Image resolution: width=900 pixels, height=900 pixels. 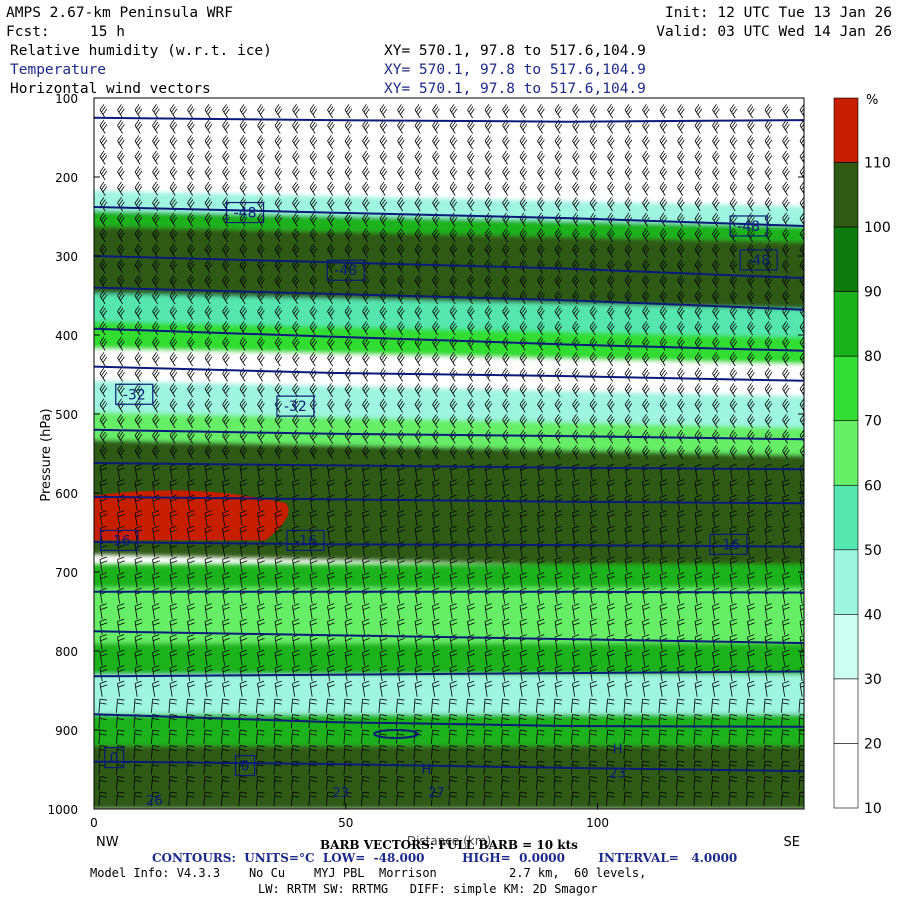 I want to click on contour-label-box: -16, so click(x=305, y=540).